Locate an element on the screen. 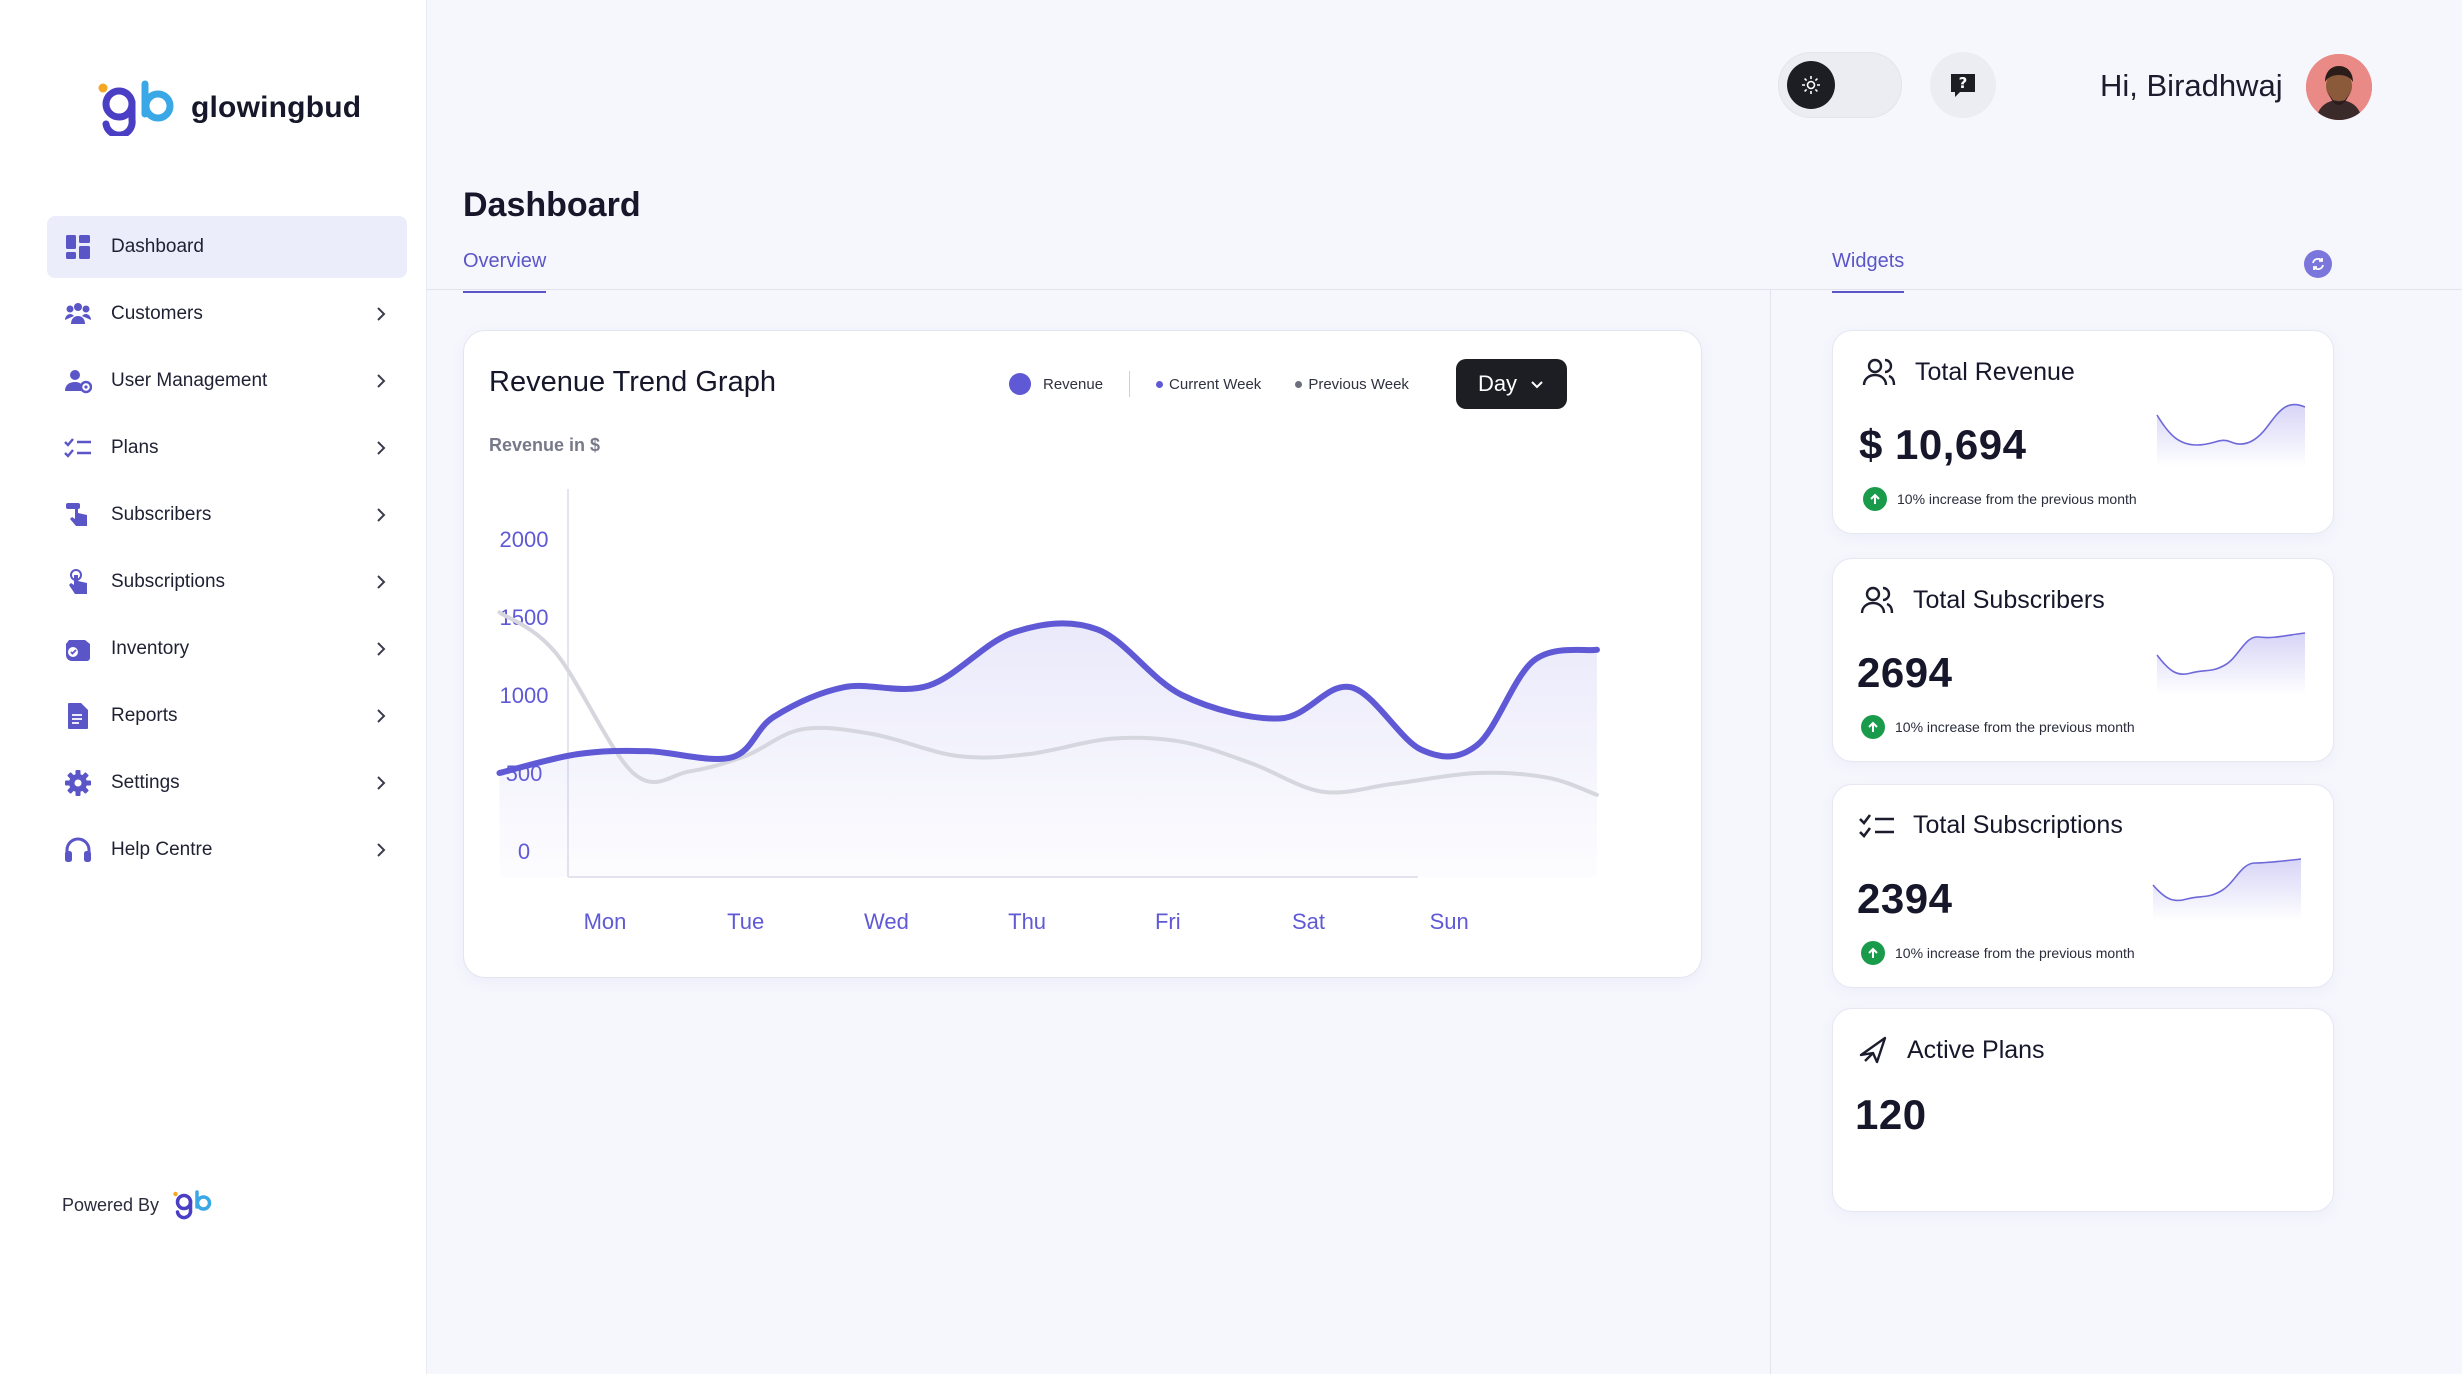  help-chat-icon: ? is located at coordinates (1963, 85).